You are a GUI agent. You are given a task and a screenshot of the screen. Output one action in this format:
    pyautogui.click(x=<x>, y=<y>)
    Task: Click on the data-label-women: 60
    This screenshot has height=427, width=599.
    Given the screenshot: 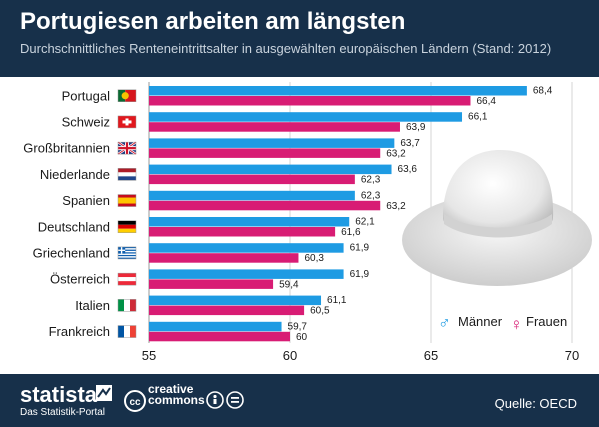 What is the action you would take?
    pyautogui.click(x=302, y=337)
    